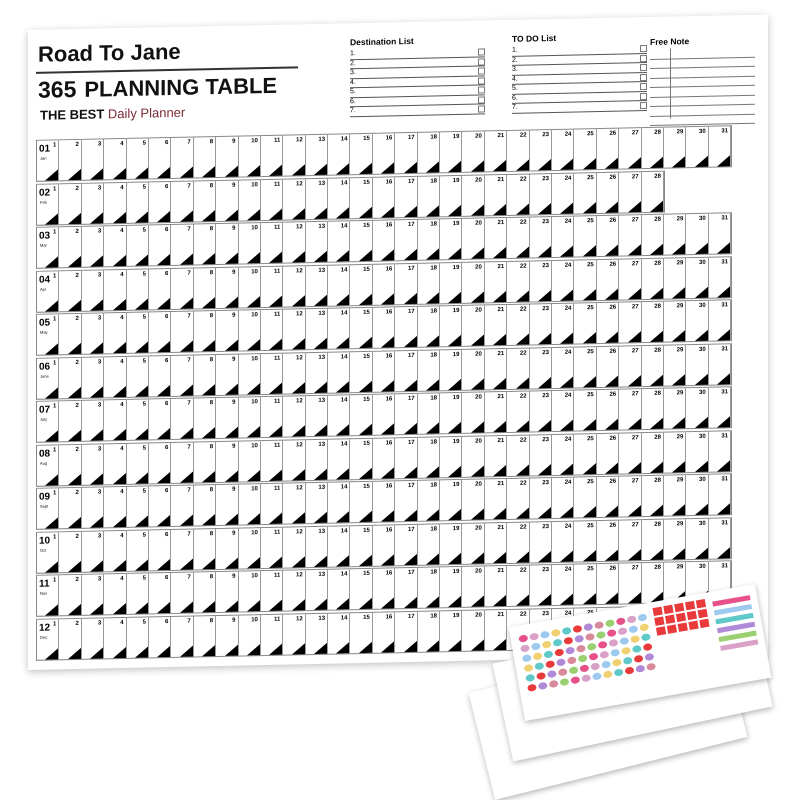 This screenshot has width=800, height=800. Describe the element at coordinates (702, 120) in the screenshot. I see `list-line` at that location.